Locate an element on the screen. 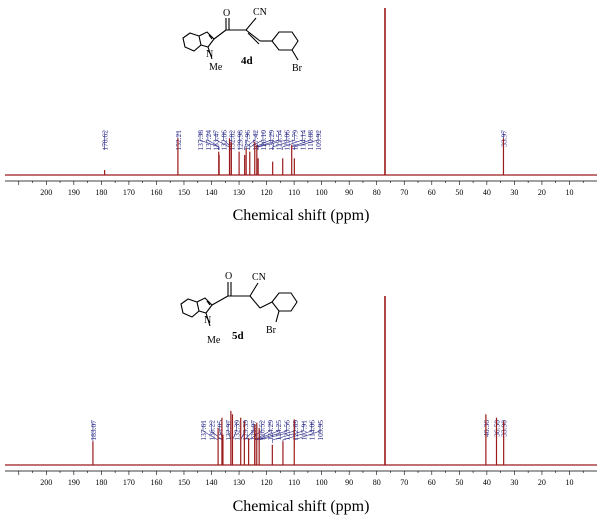  peak-label: 109.95 is located at coordinates (320, 430).